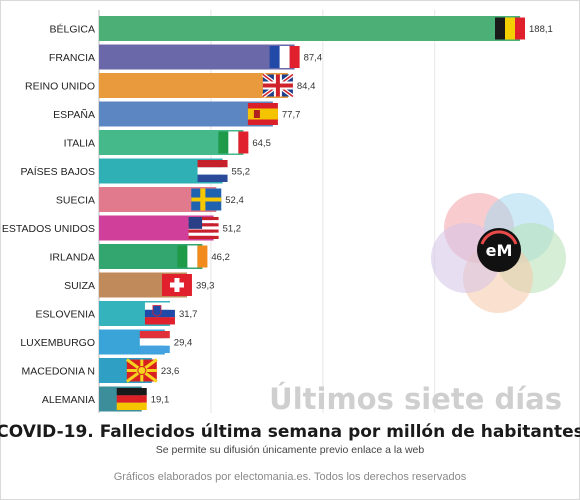 This screenshot has width=580, height=500. Describe the element at coordinates (203, 228) in the screenshot. I see `united-states-flag-icon` at that location.